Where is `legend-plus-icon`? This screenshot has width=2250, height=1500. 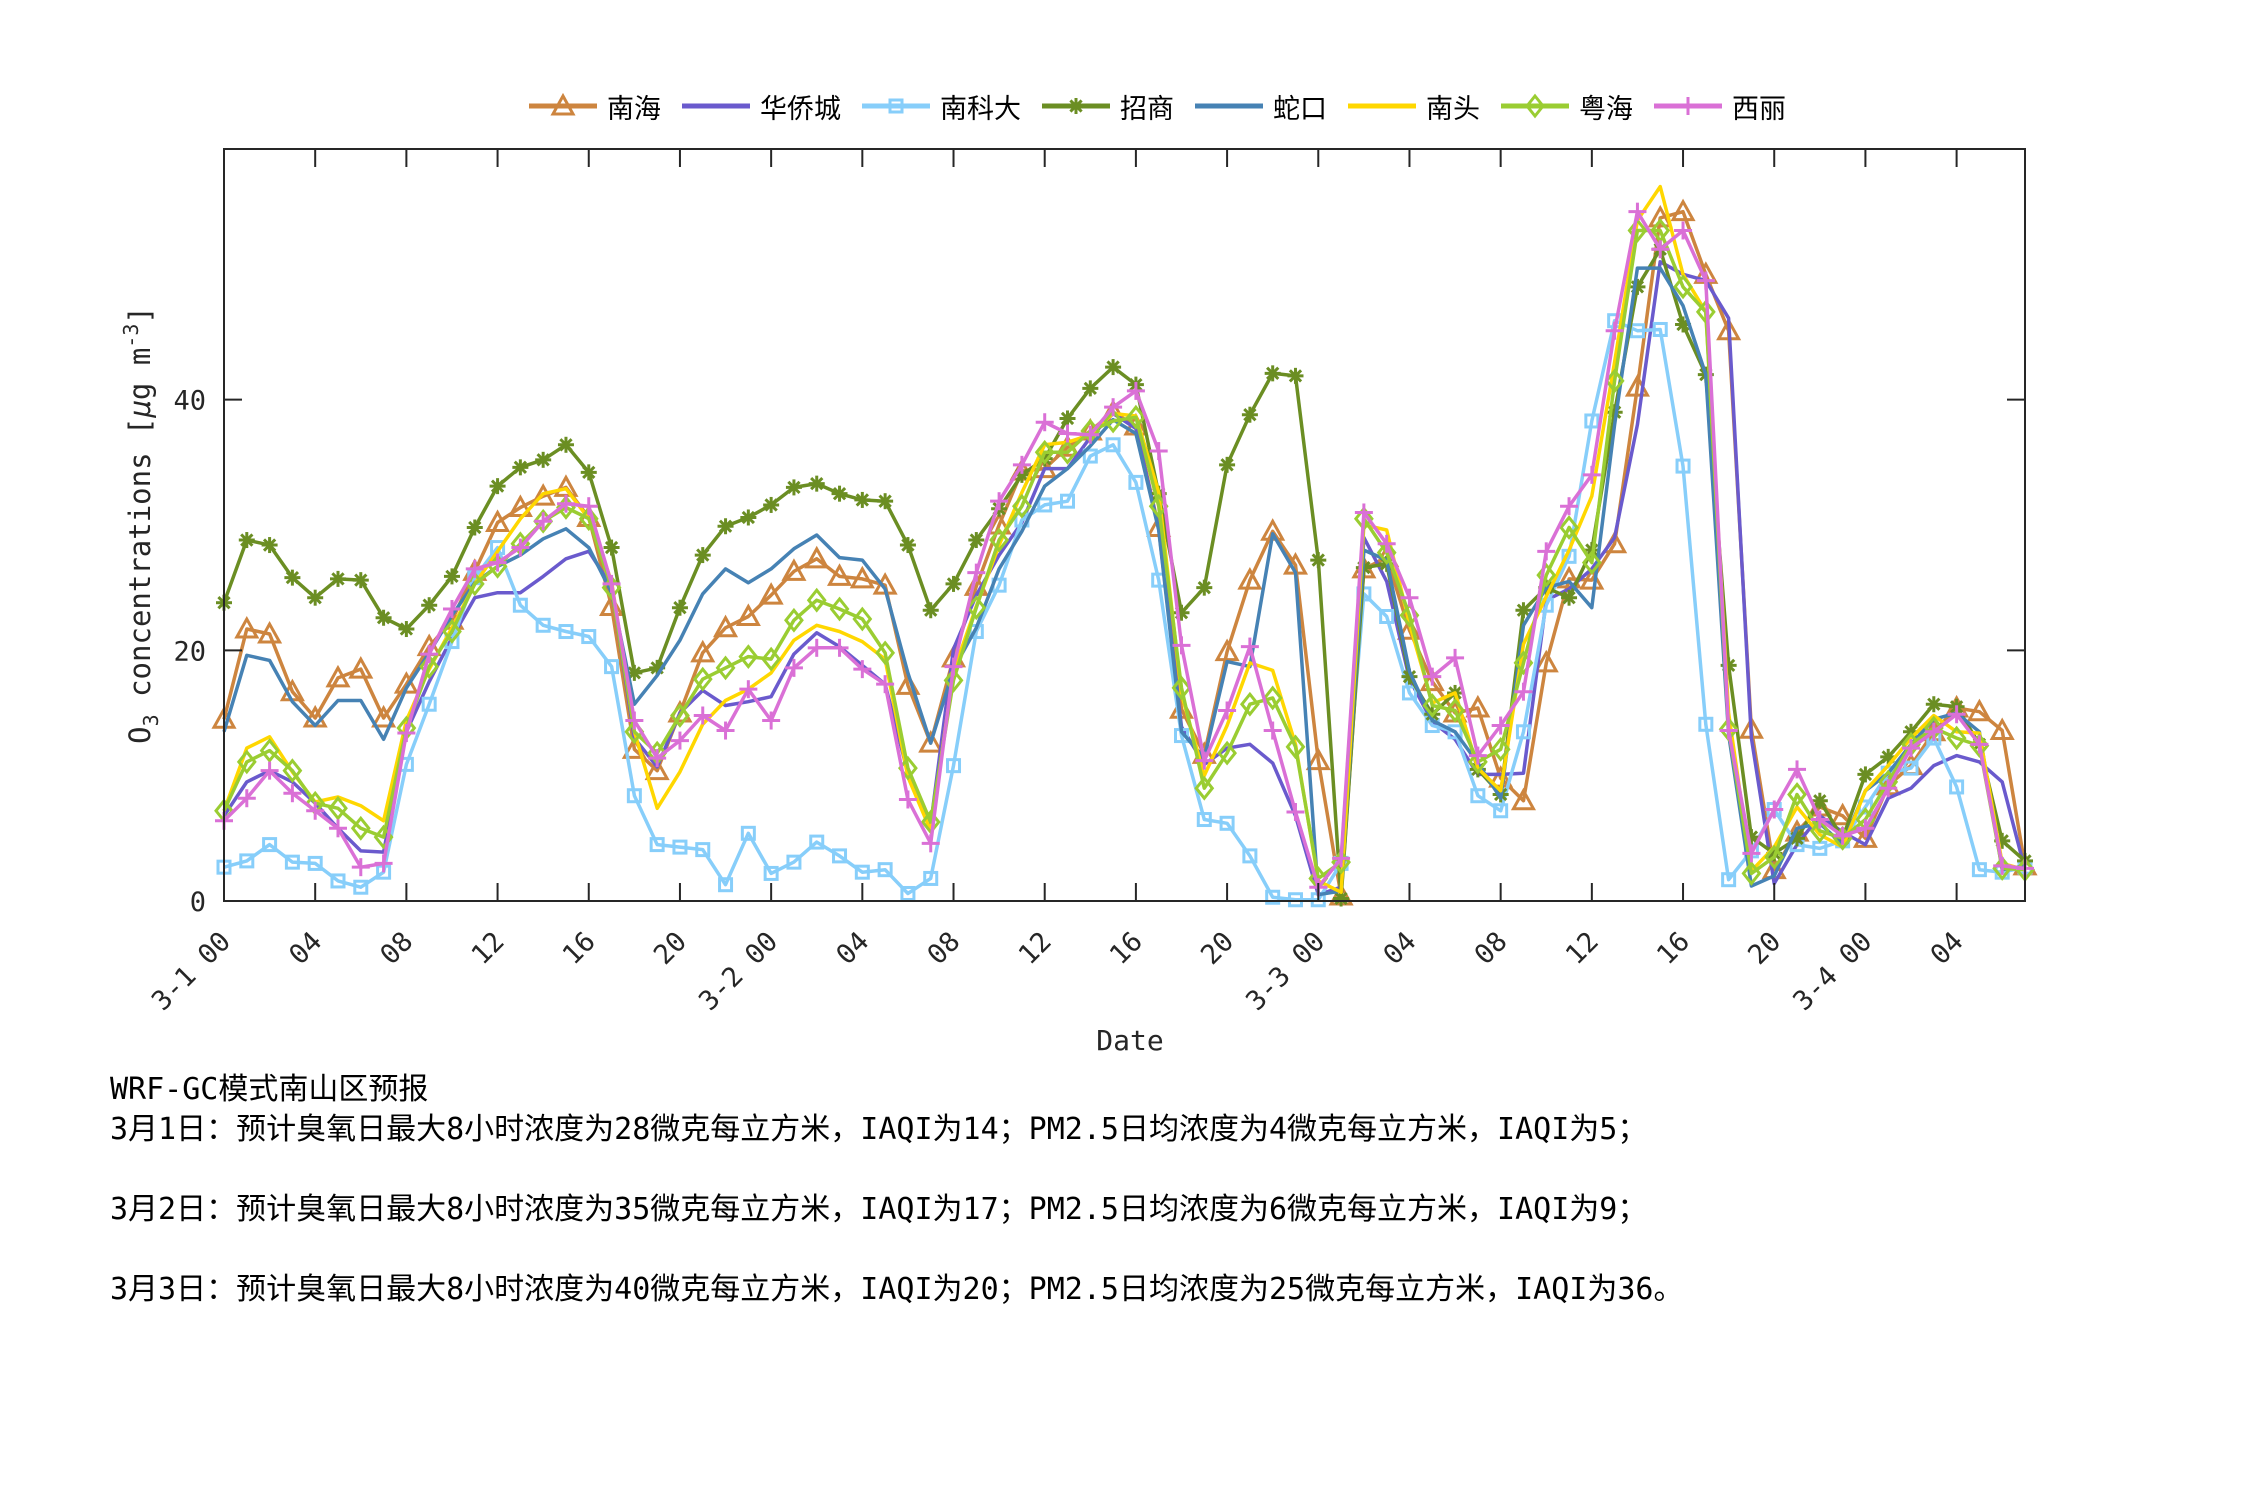
legend-plus-icon is located at coordinates (1688, 106).